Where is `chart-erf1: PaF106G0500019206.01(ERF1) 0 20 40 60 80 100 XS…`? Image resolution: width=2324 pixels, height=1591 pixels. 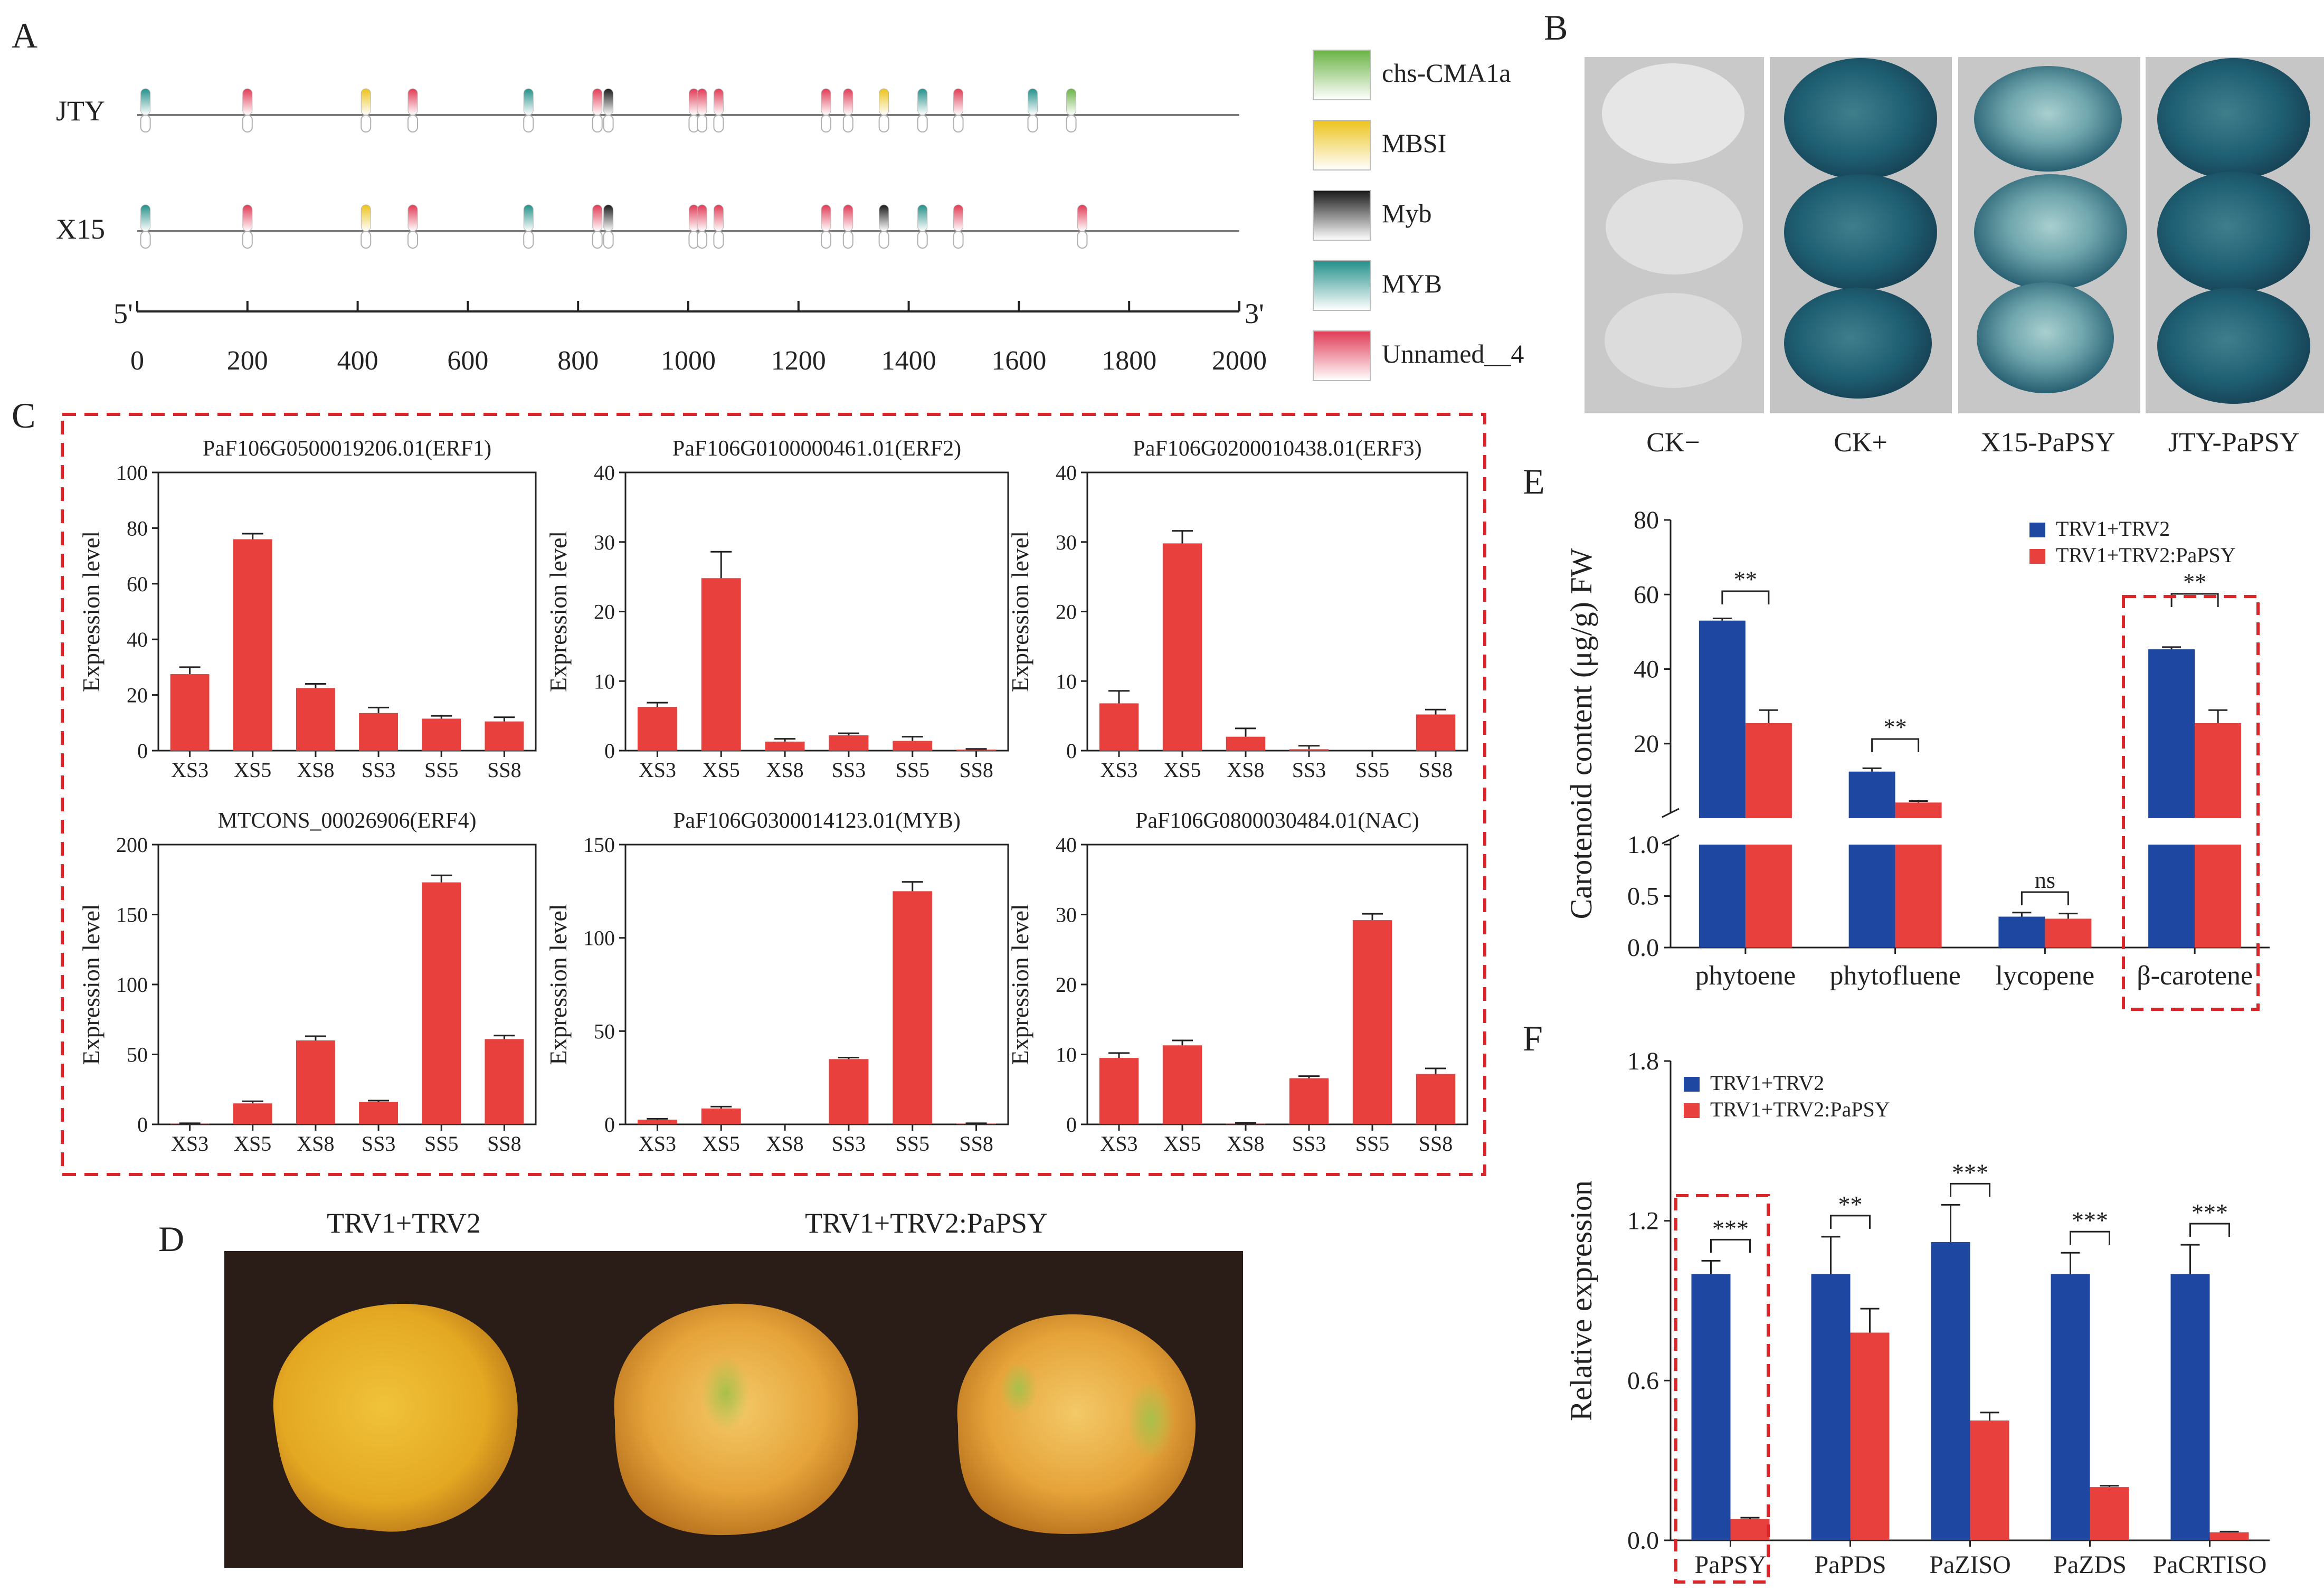 chart-erf1: PaF106G0500019206.01(ERF1) 0 20 40 60 80 100 XS… is located at coordinates (307, 609).